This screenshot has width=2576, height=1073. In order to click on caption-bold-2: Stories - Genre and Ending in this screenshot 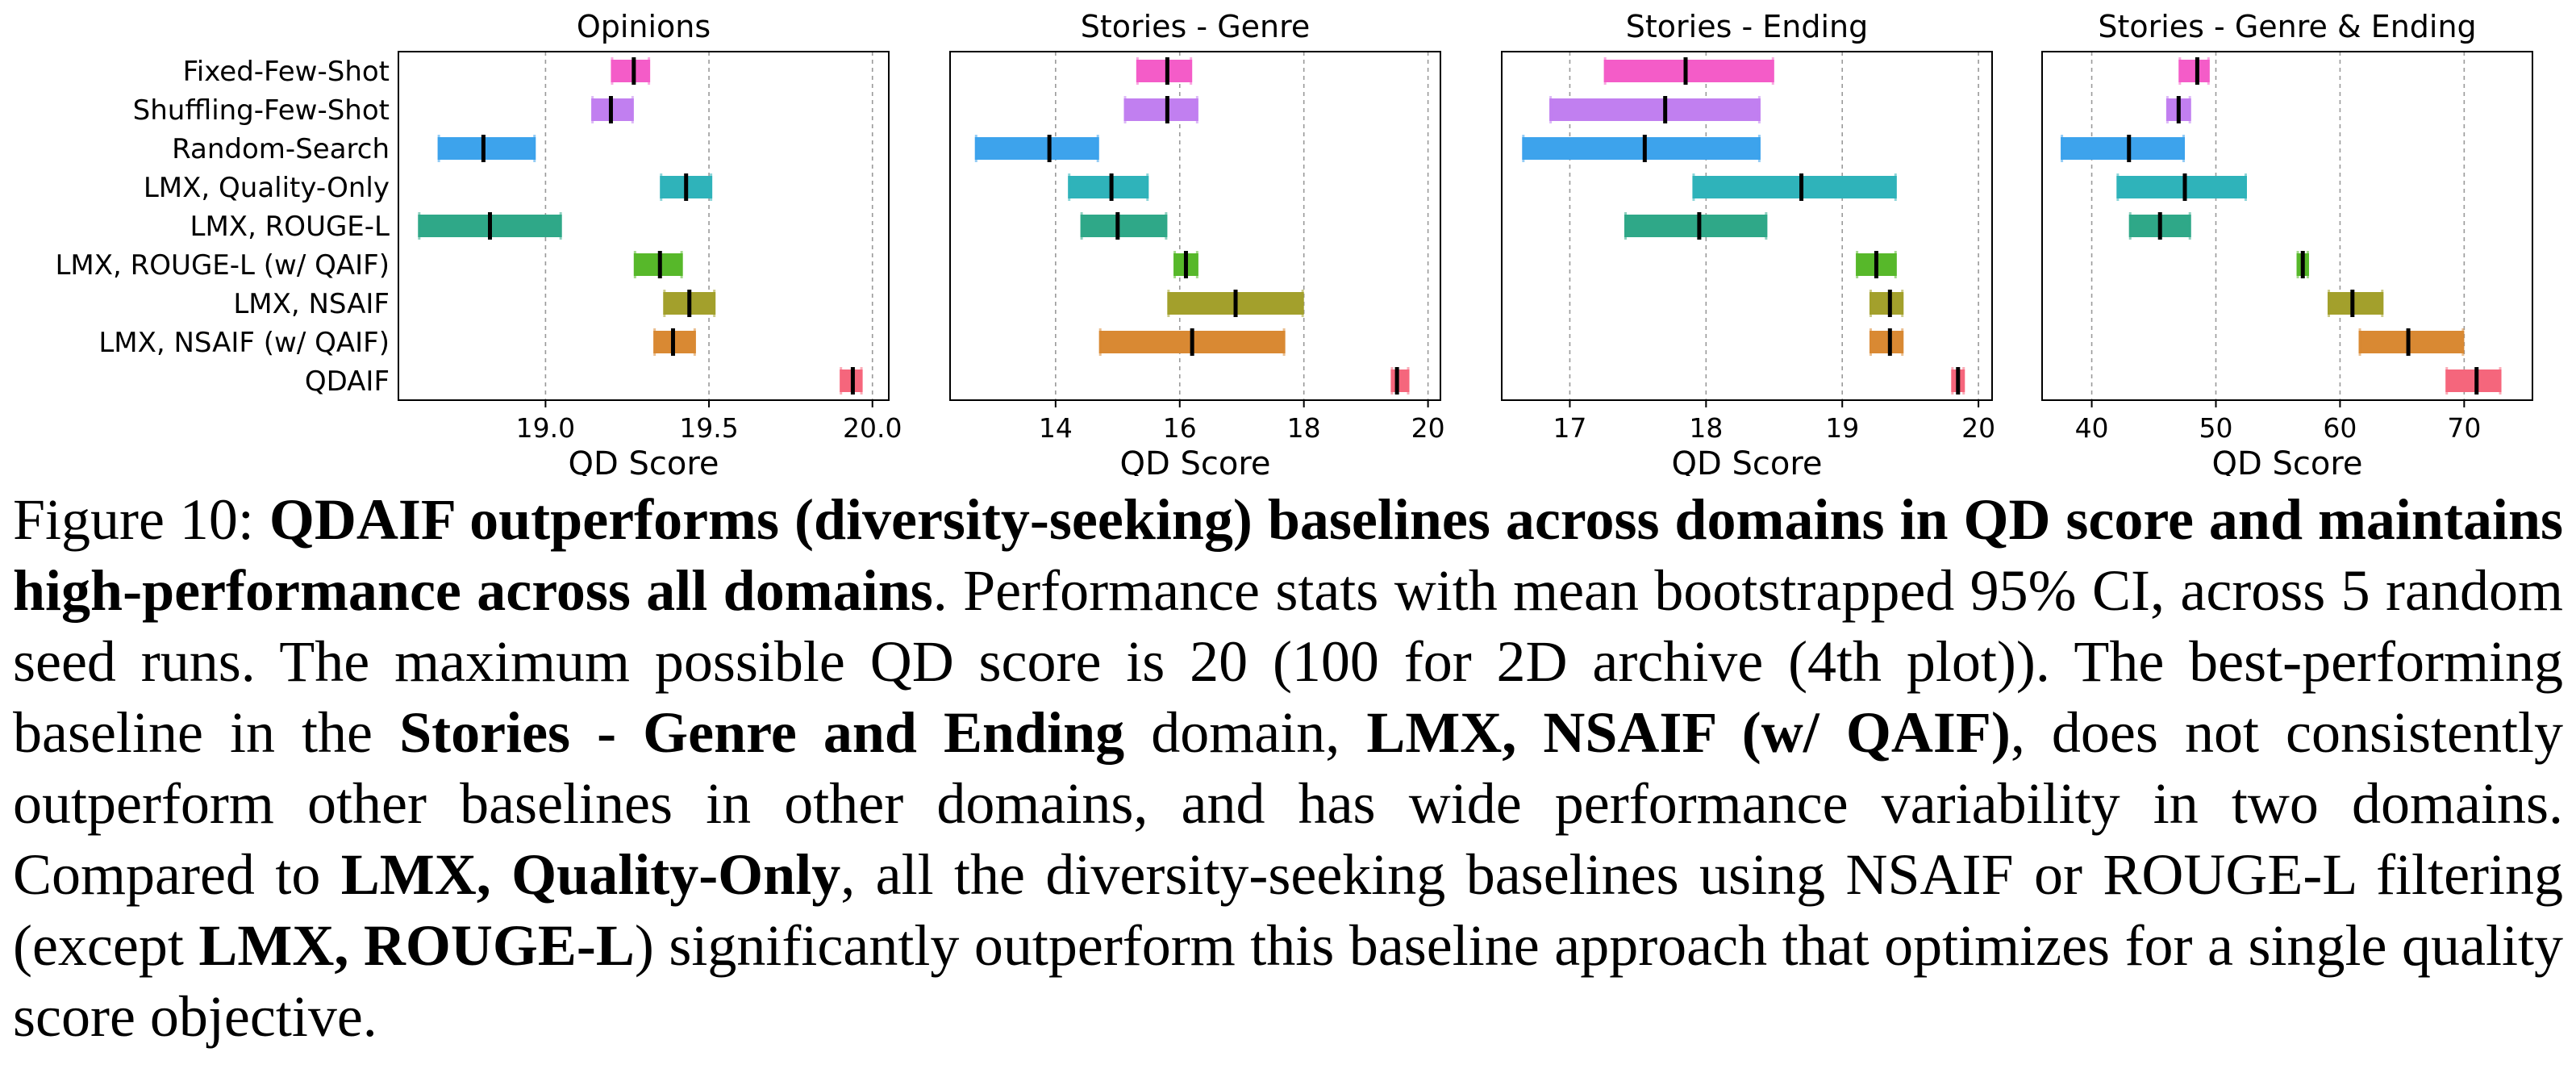, I will do `click(762, 732)`.